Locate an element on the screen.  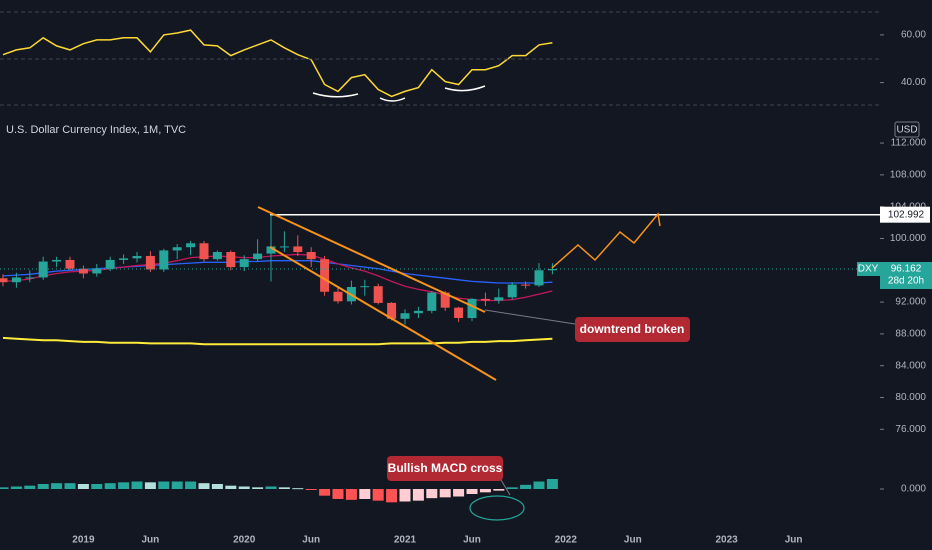
countdown: 28d 20h is located at coordinates (906, 281).